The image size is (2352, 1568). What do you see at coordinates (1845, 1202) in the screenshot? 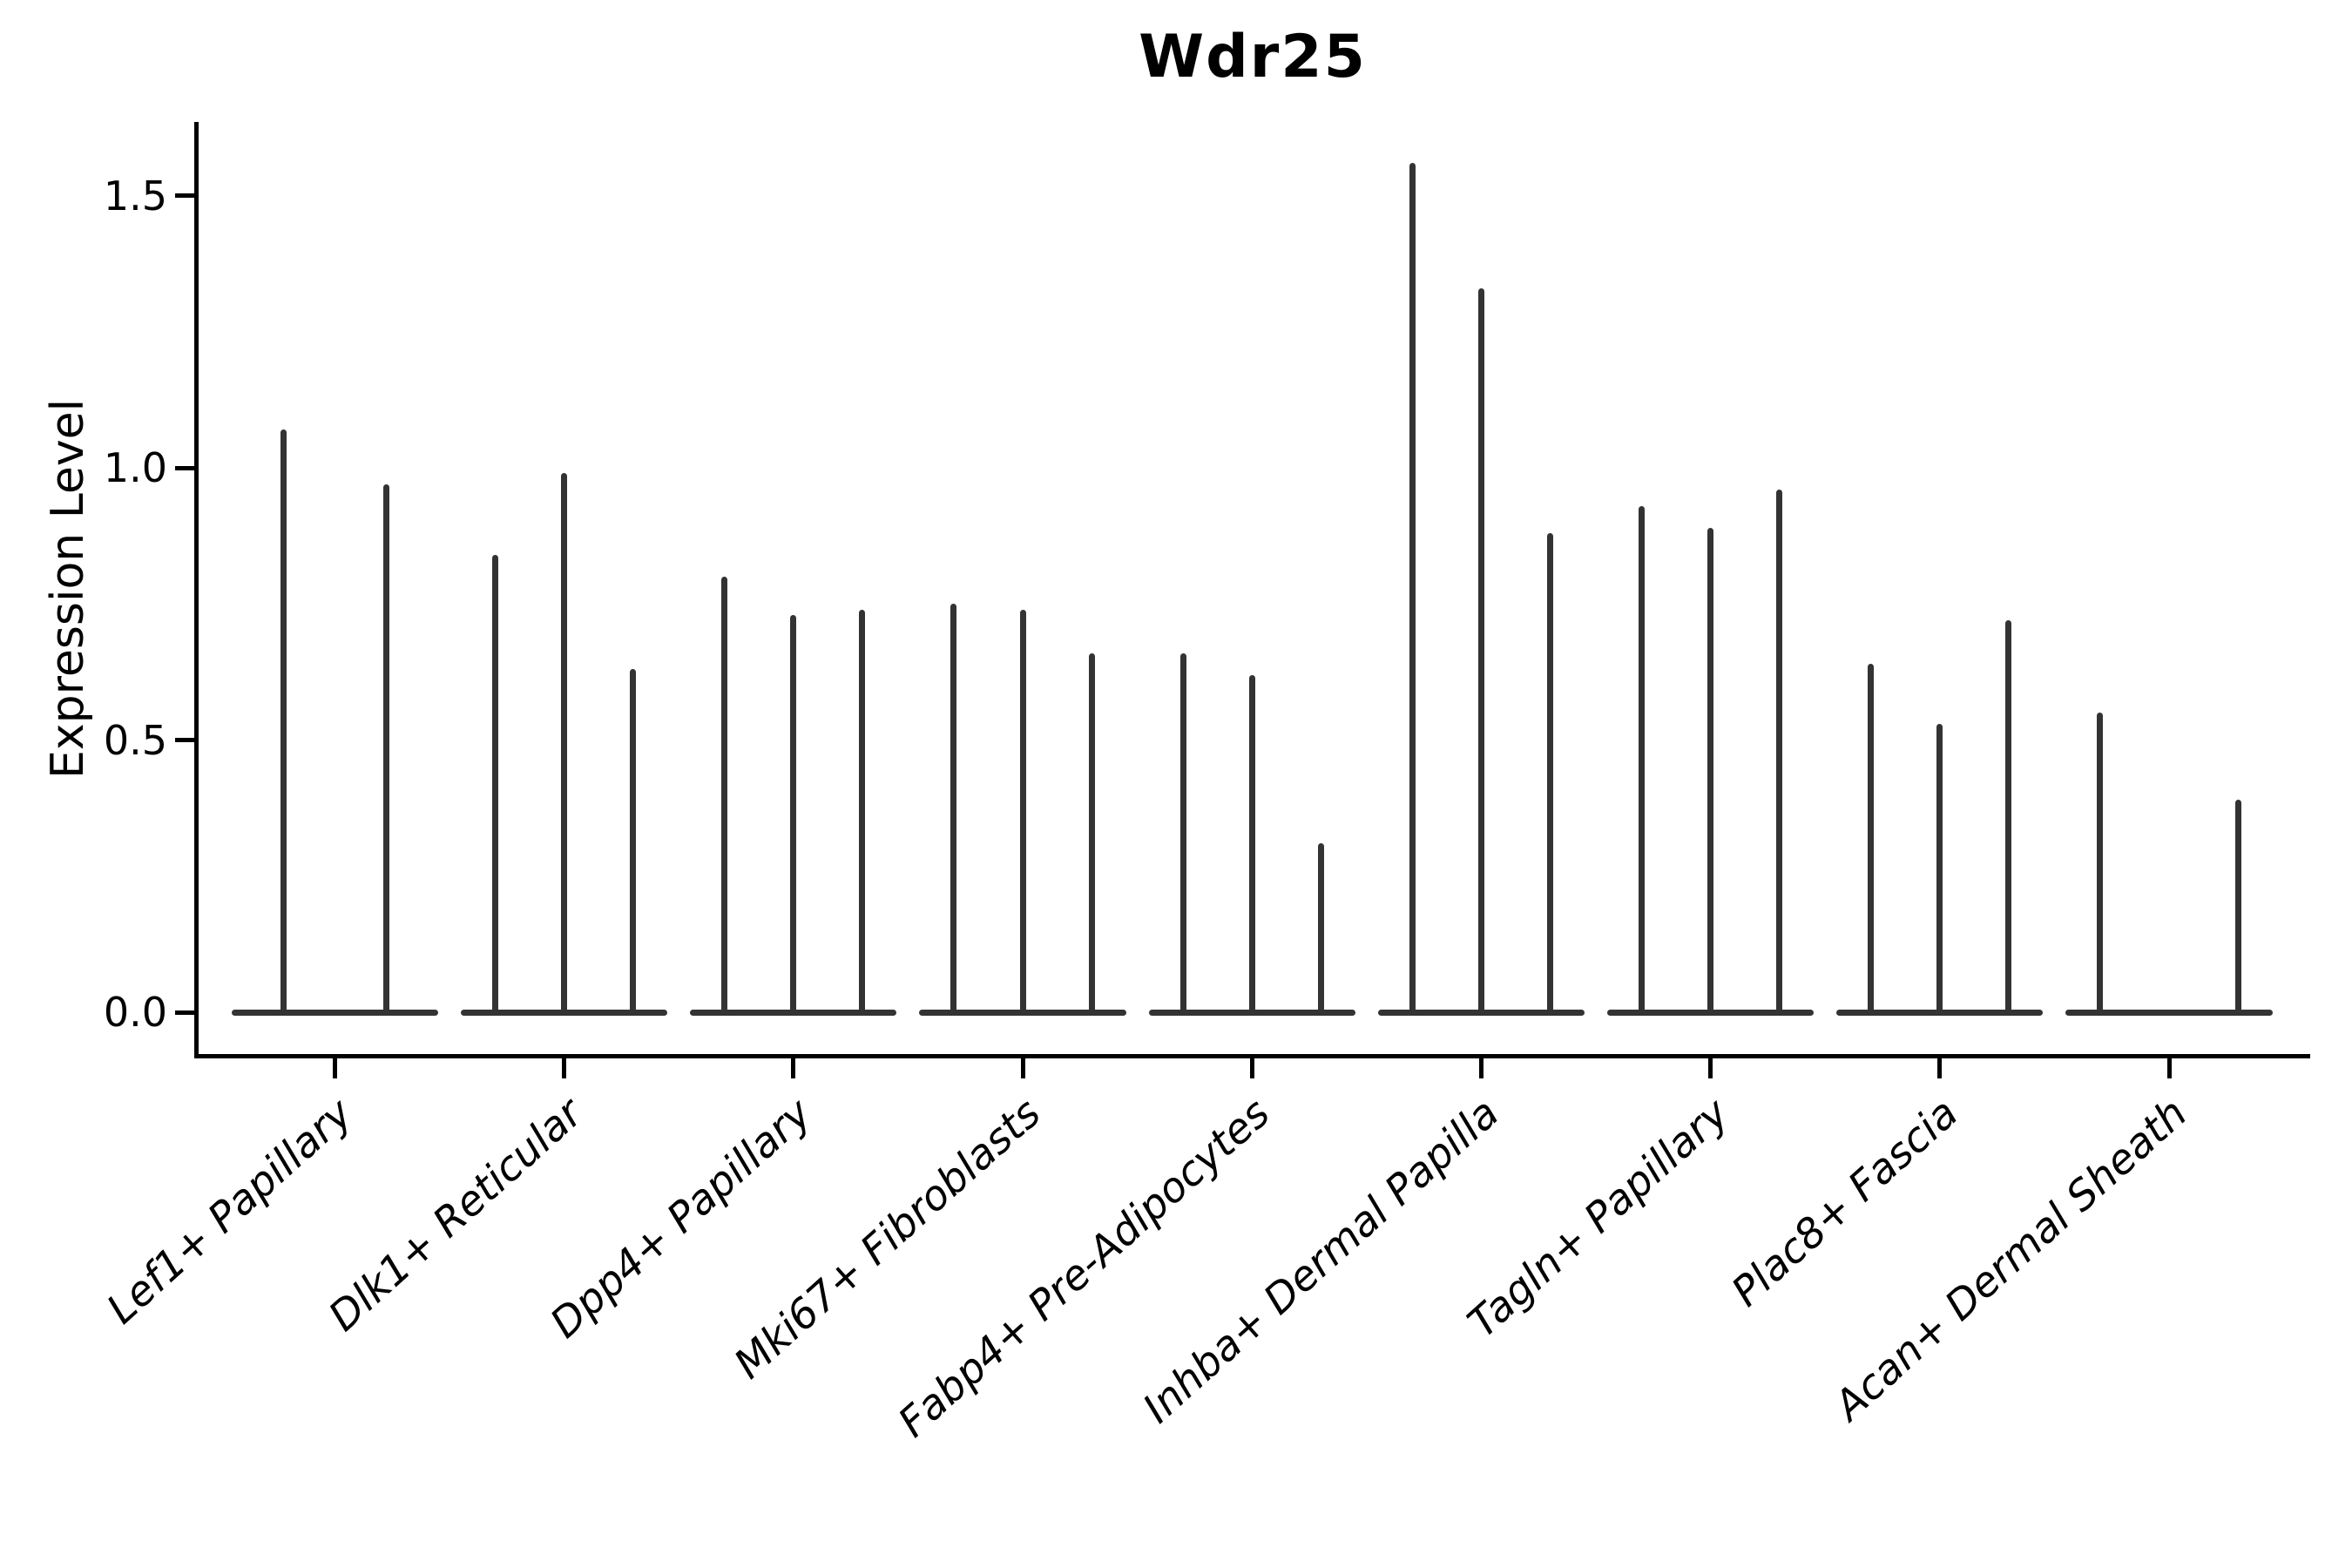
I see `x-axis-tick-label: Plac8+ Fascia` at bounding box center [1845, 1202].